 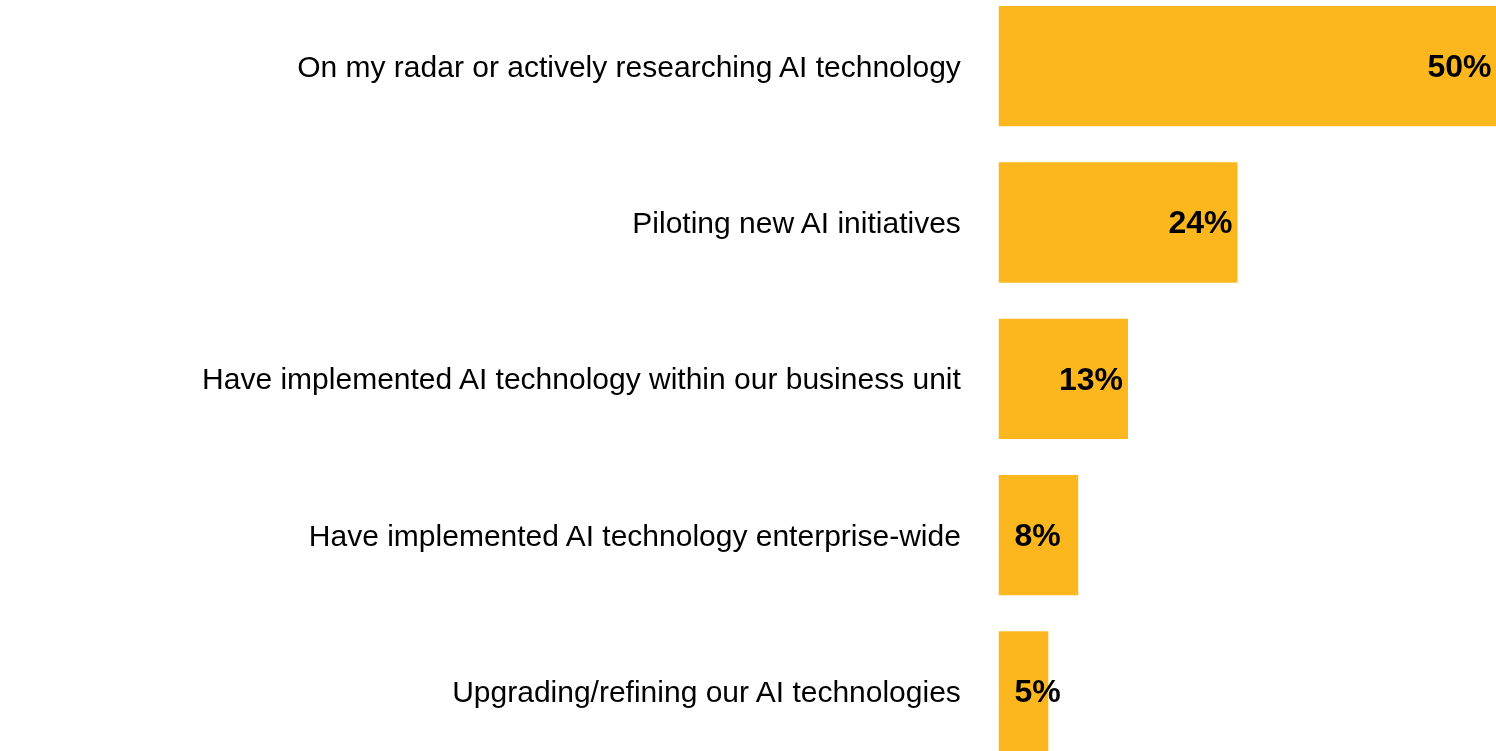 What do you see at coordinates (1200, 222) in the screenshot?
I see `data-label: 24%` at bounding box center [1200, 222].